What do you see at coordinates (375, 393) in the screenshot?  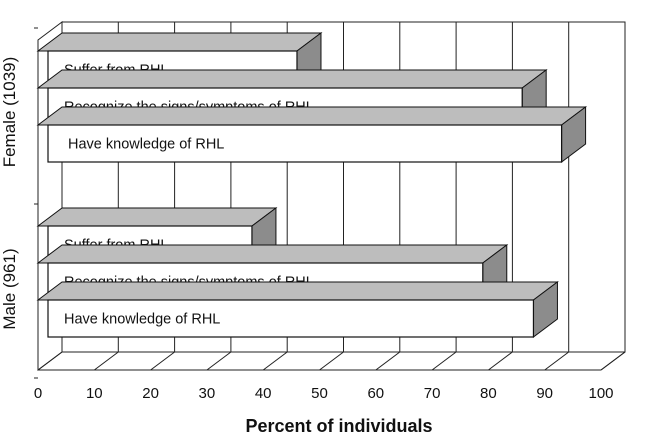 I see `x-tick-label: 60` at bounding box center [375, 393].